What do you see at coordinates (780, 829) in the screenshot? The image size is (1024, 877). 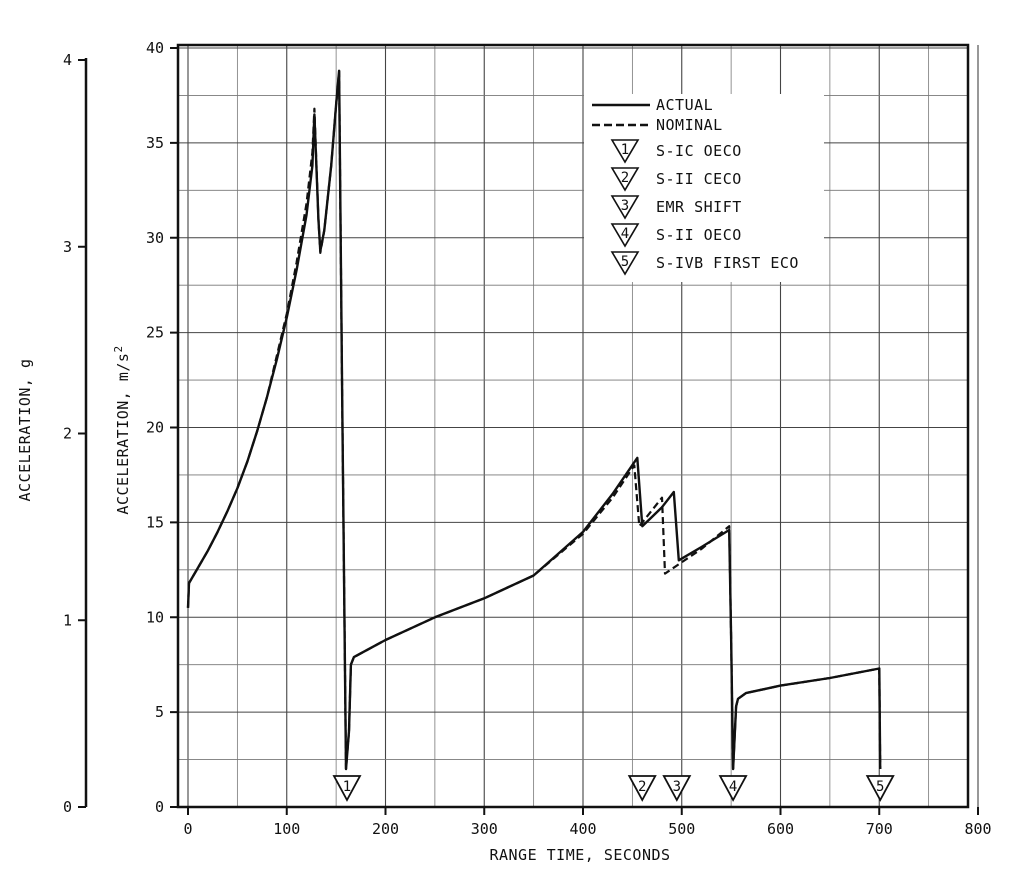 I see `x-tick-label: 600` at bounding box center [780, 829].